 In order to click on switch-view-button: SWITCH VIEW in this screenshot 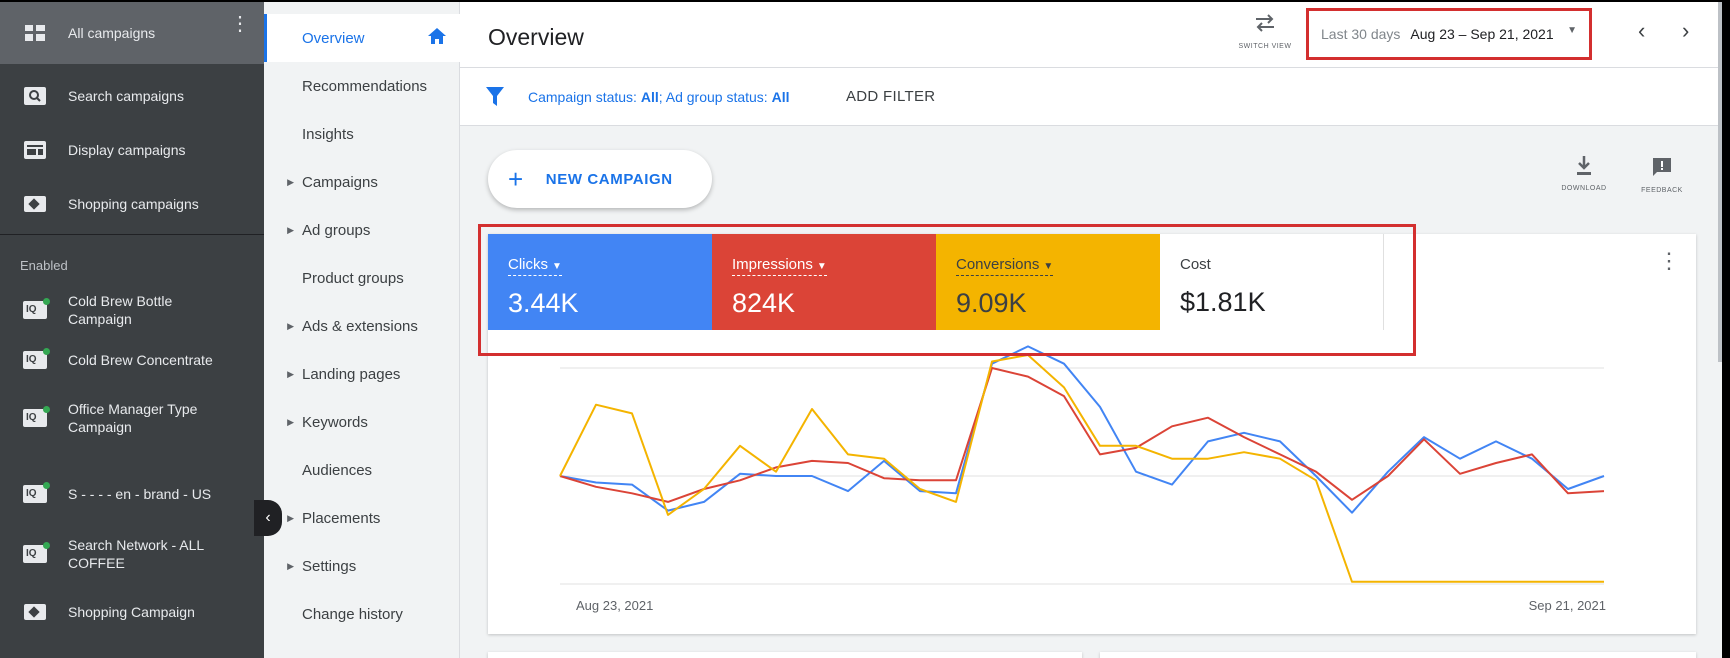, I will do `click(1265, 32)`.